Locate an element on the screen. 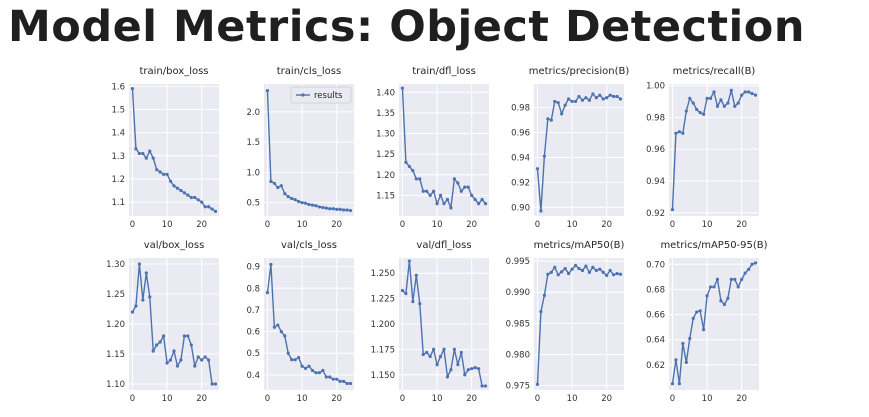  y-tick-label: 0.70 is located at coordinates (655, 265).